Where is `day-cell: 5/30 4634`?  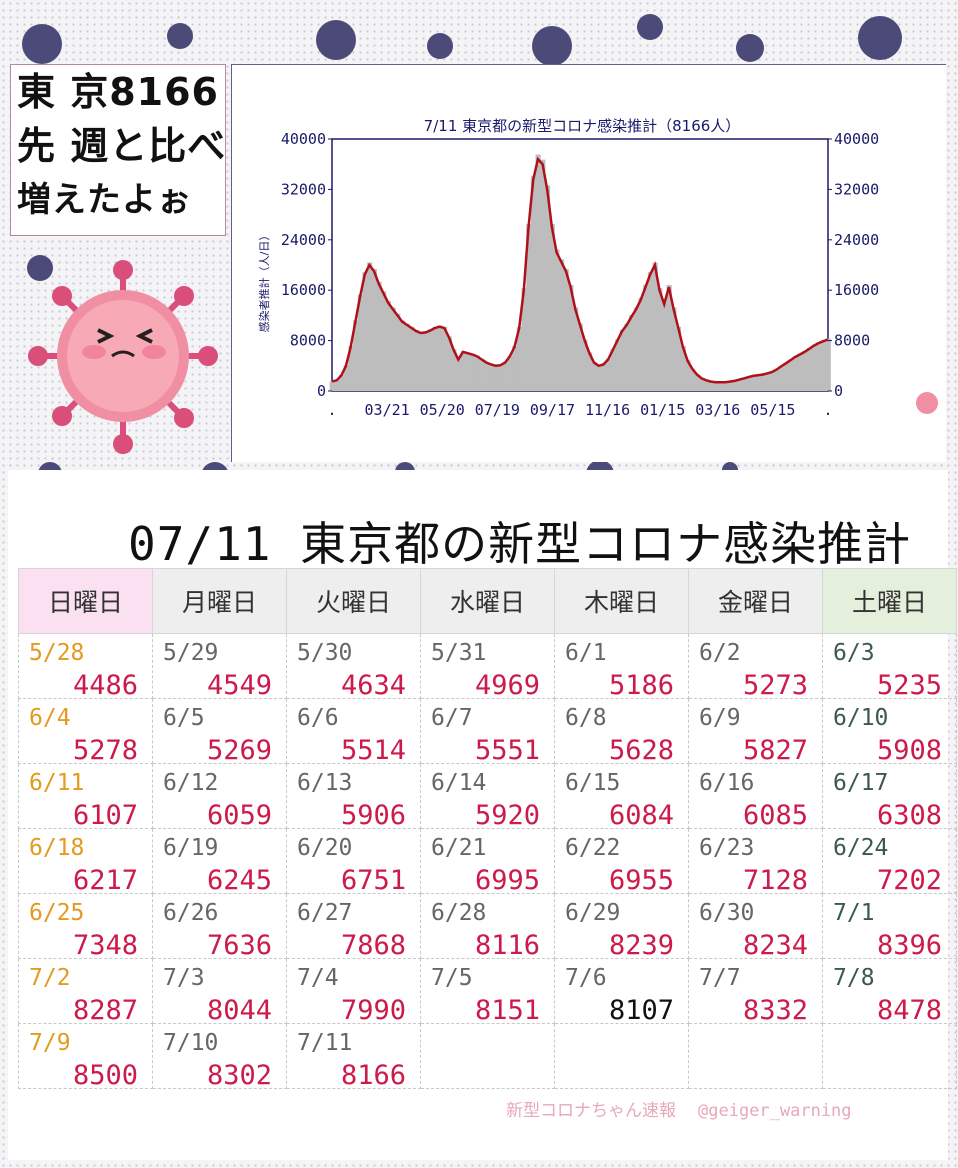 day-cell: 5/30 4634 is located at coordinates (353, 667).